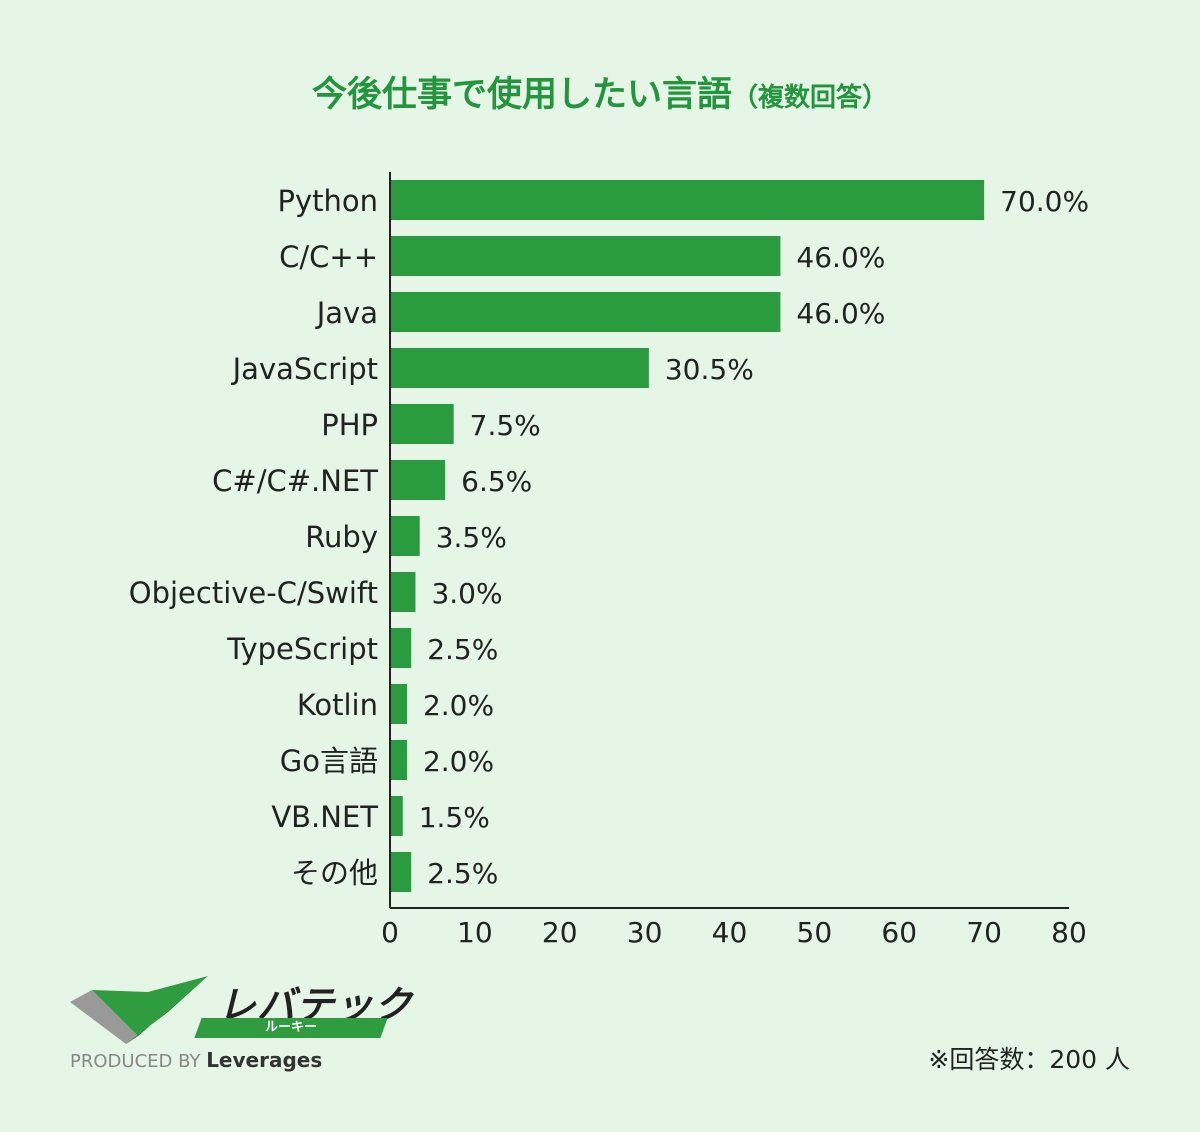  I want to click on category-label: VB.NET, so click(324, 817).